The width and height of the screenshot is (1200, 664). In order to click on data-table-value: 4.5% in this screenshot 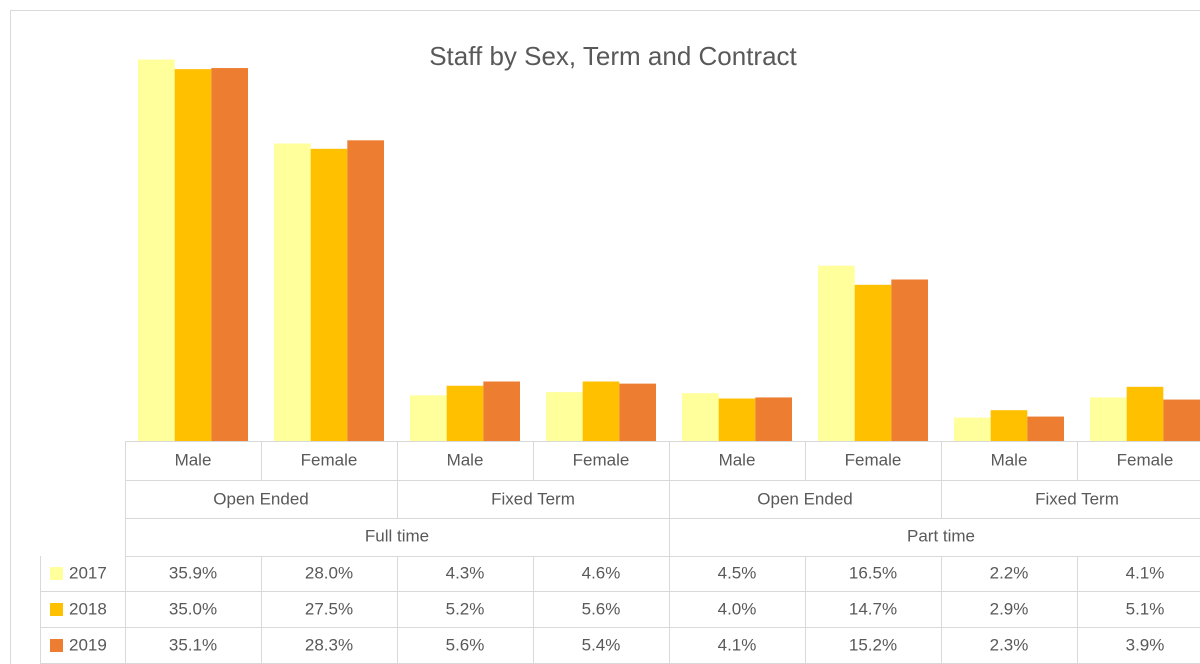, I will do `click(737, 572)`.